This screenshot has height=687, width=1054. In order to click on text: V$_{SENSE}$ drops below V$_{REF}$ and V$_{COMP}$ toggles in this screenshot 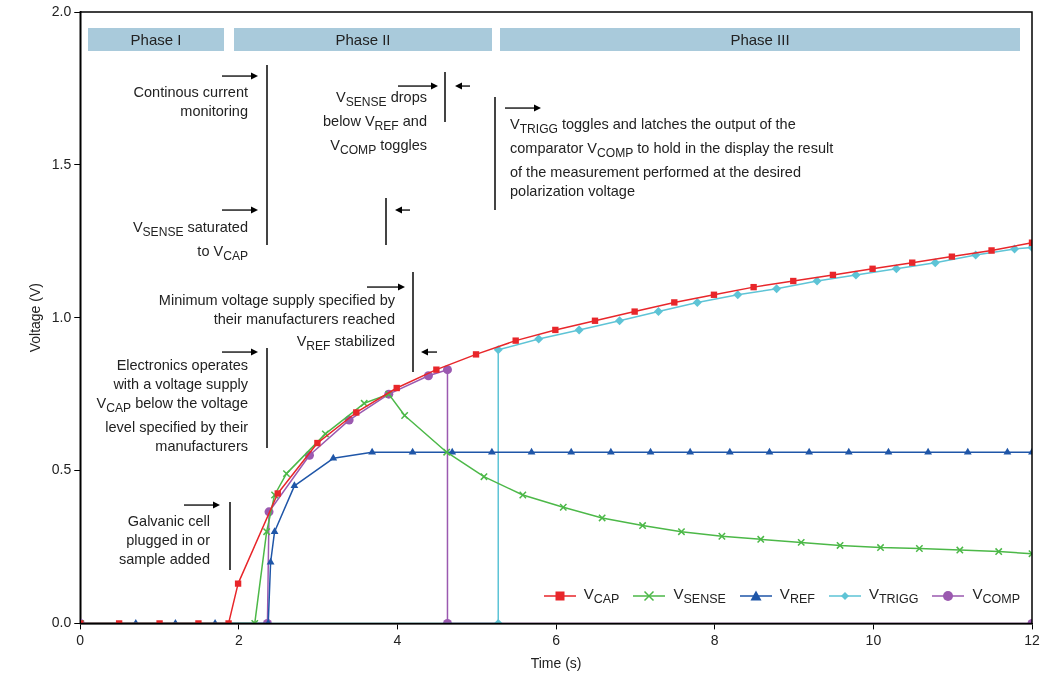, I will do `click(375, 123)`.